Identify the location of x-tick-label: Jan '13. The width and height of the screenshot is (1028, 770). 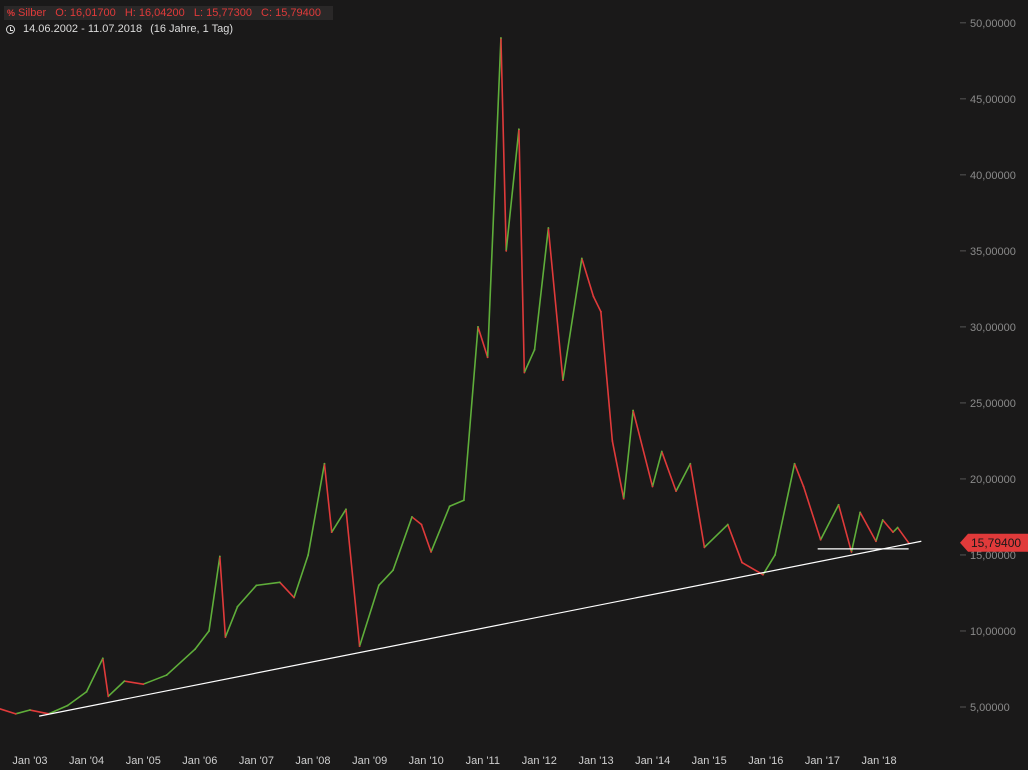
(596, 761).